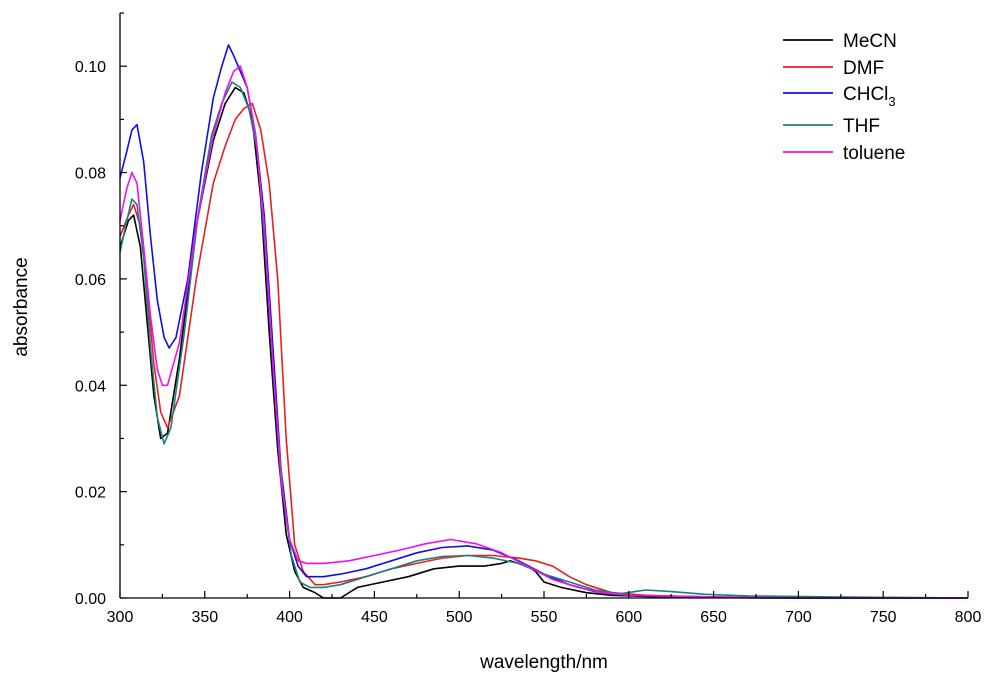 This screenshot has height=675, width=989. What do you see at coordinates (204, 617) in the screenshot?
I see `x-tick-label: 350` at bounding box center [204, 617].